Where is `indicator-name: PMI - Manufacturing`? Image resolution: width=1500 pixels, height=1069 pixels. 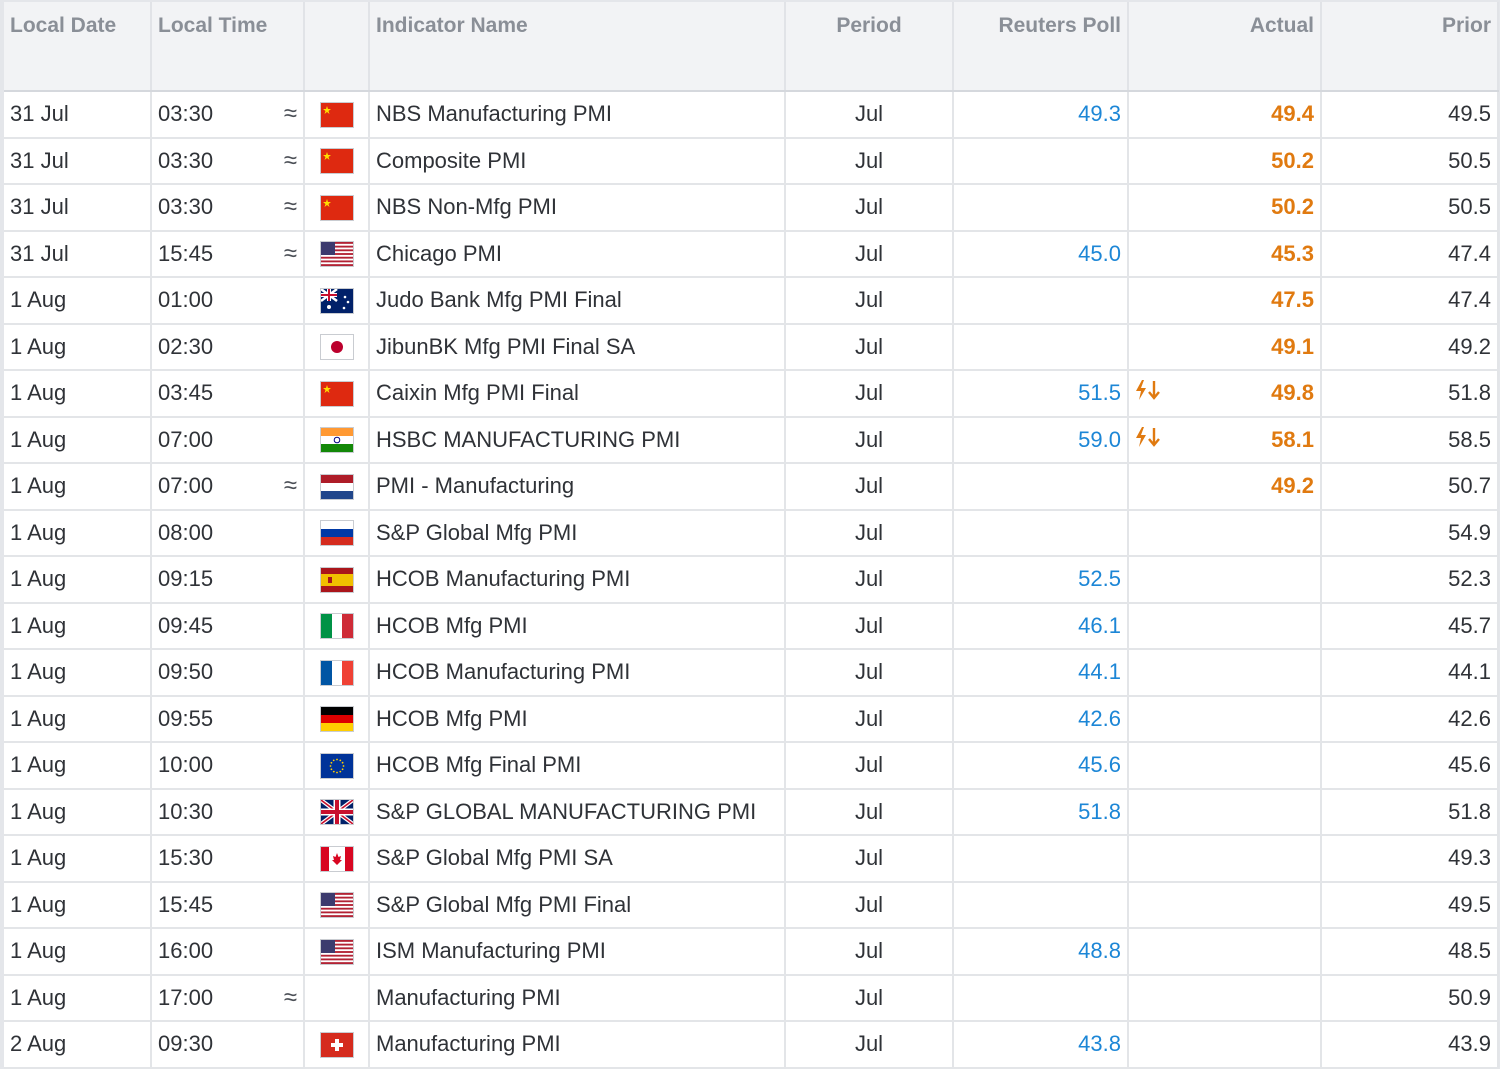 indicator-name: PMI - Manufacturing is located at coordinates (577, 487).